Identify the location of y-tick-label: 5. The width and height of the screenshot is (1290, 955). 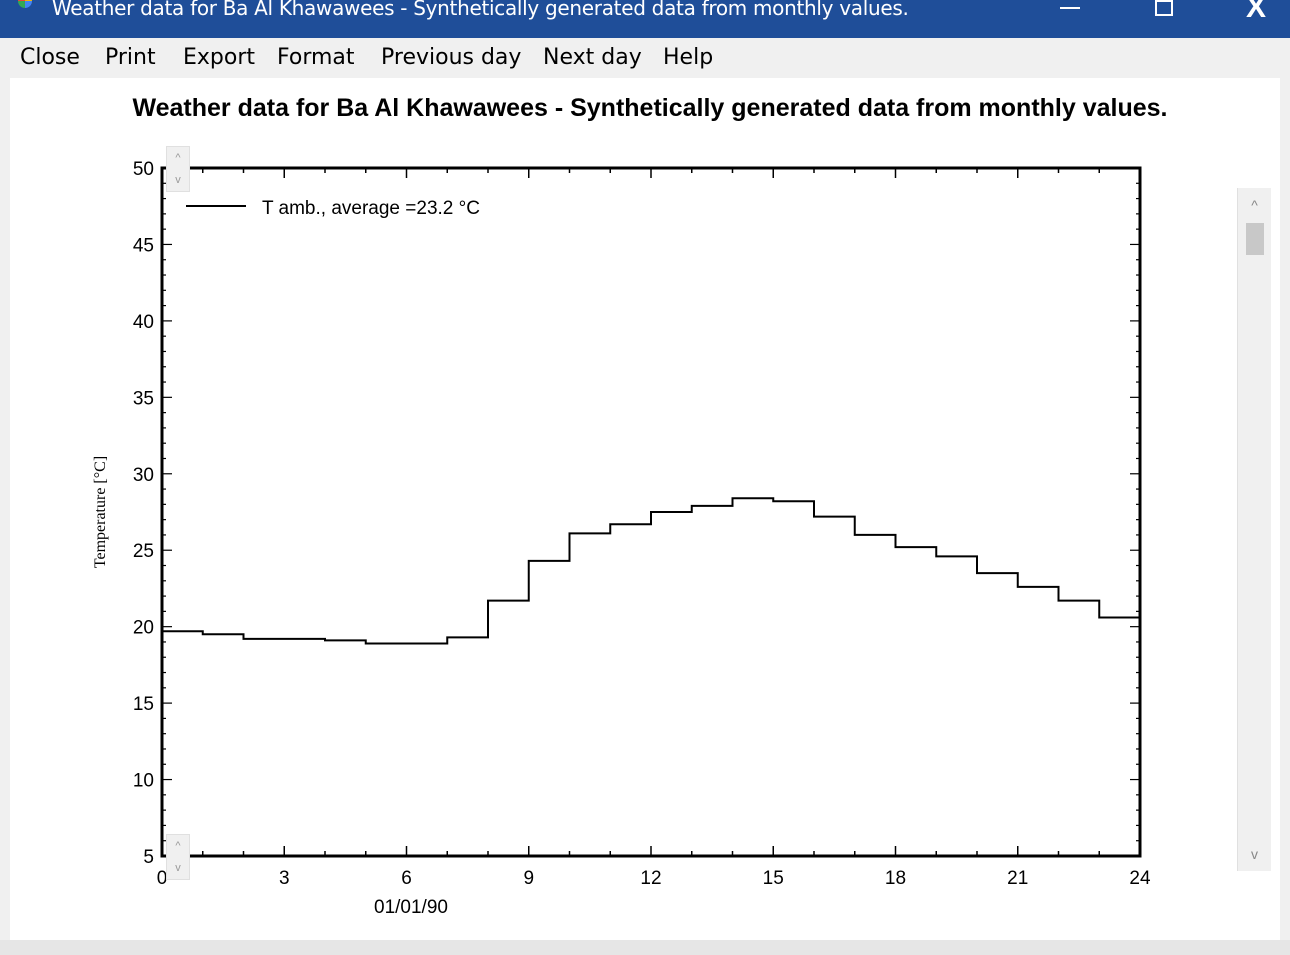
(148, 857).